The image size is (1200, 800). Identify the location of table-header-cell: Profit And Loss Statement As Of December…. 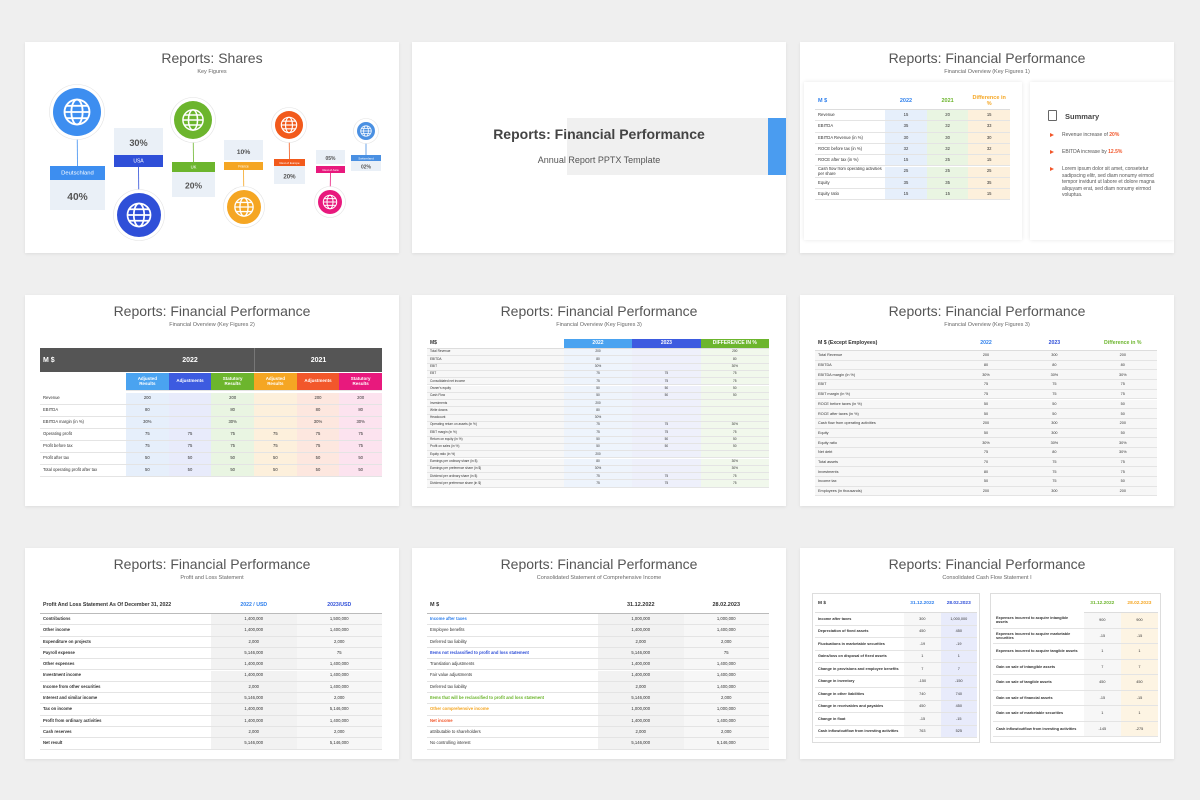
(125, 606).